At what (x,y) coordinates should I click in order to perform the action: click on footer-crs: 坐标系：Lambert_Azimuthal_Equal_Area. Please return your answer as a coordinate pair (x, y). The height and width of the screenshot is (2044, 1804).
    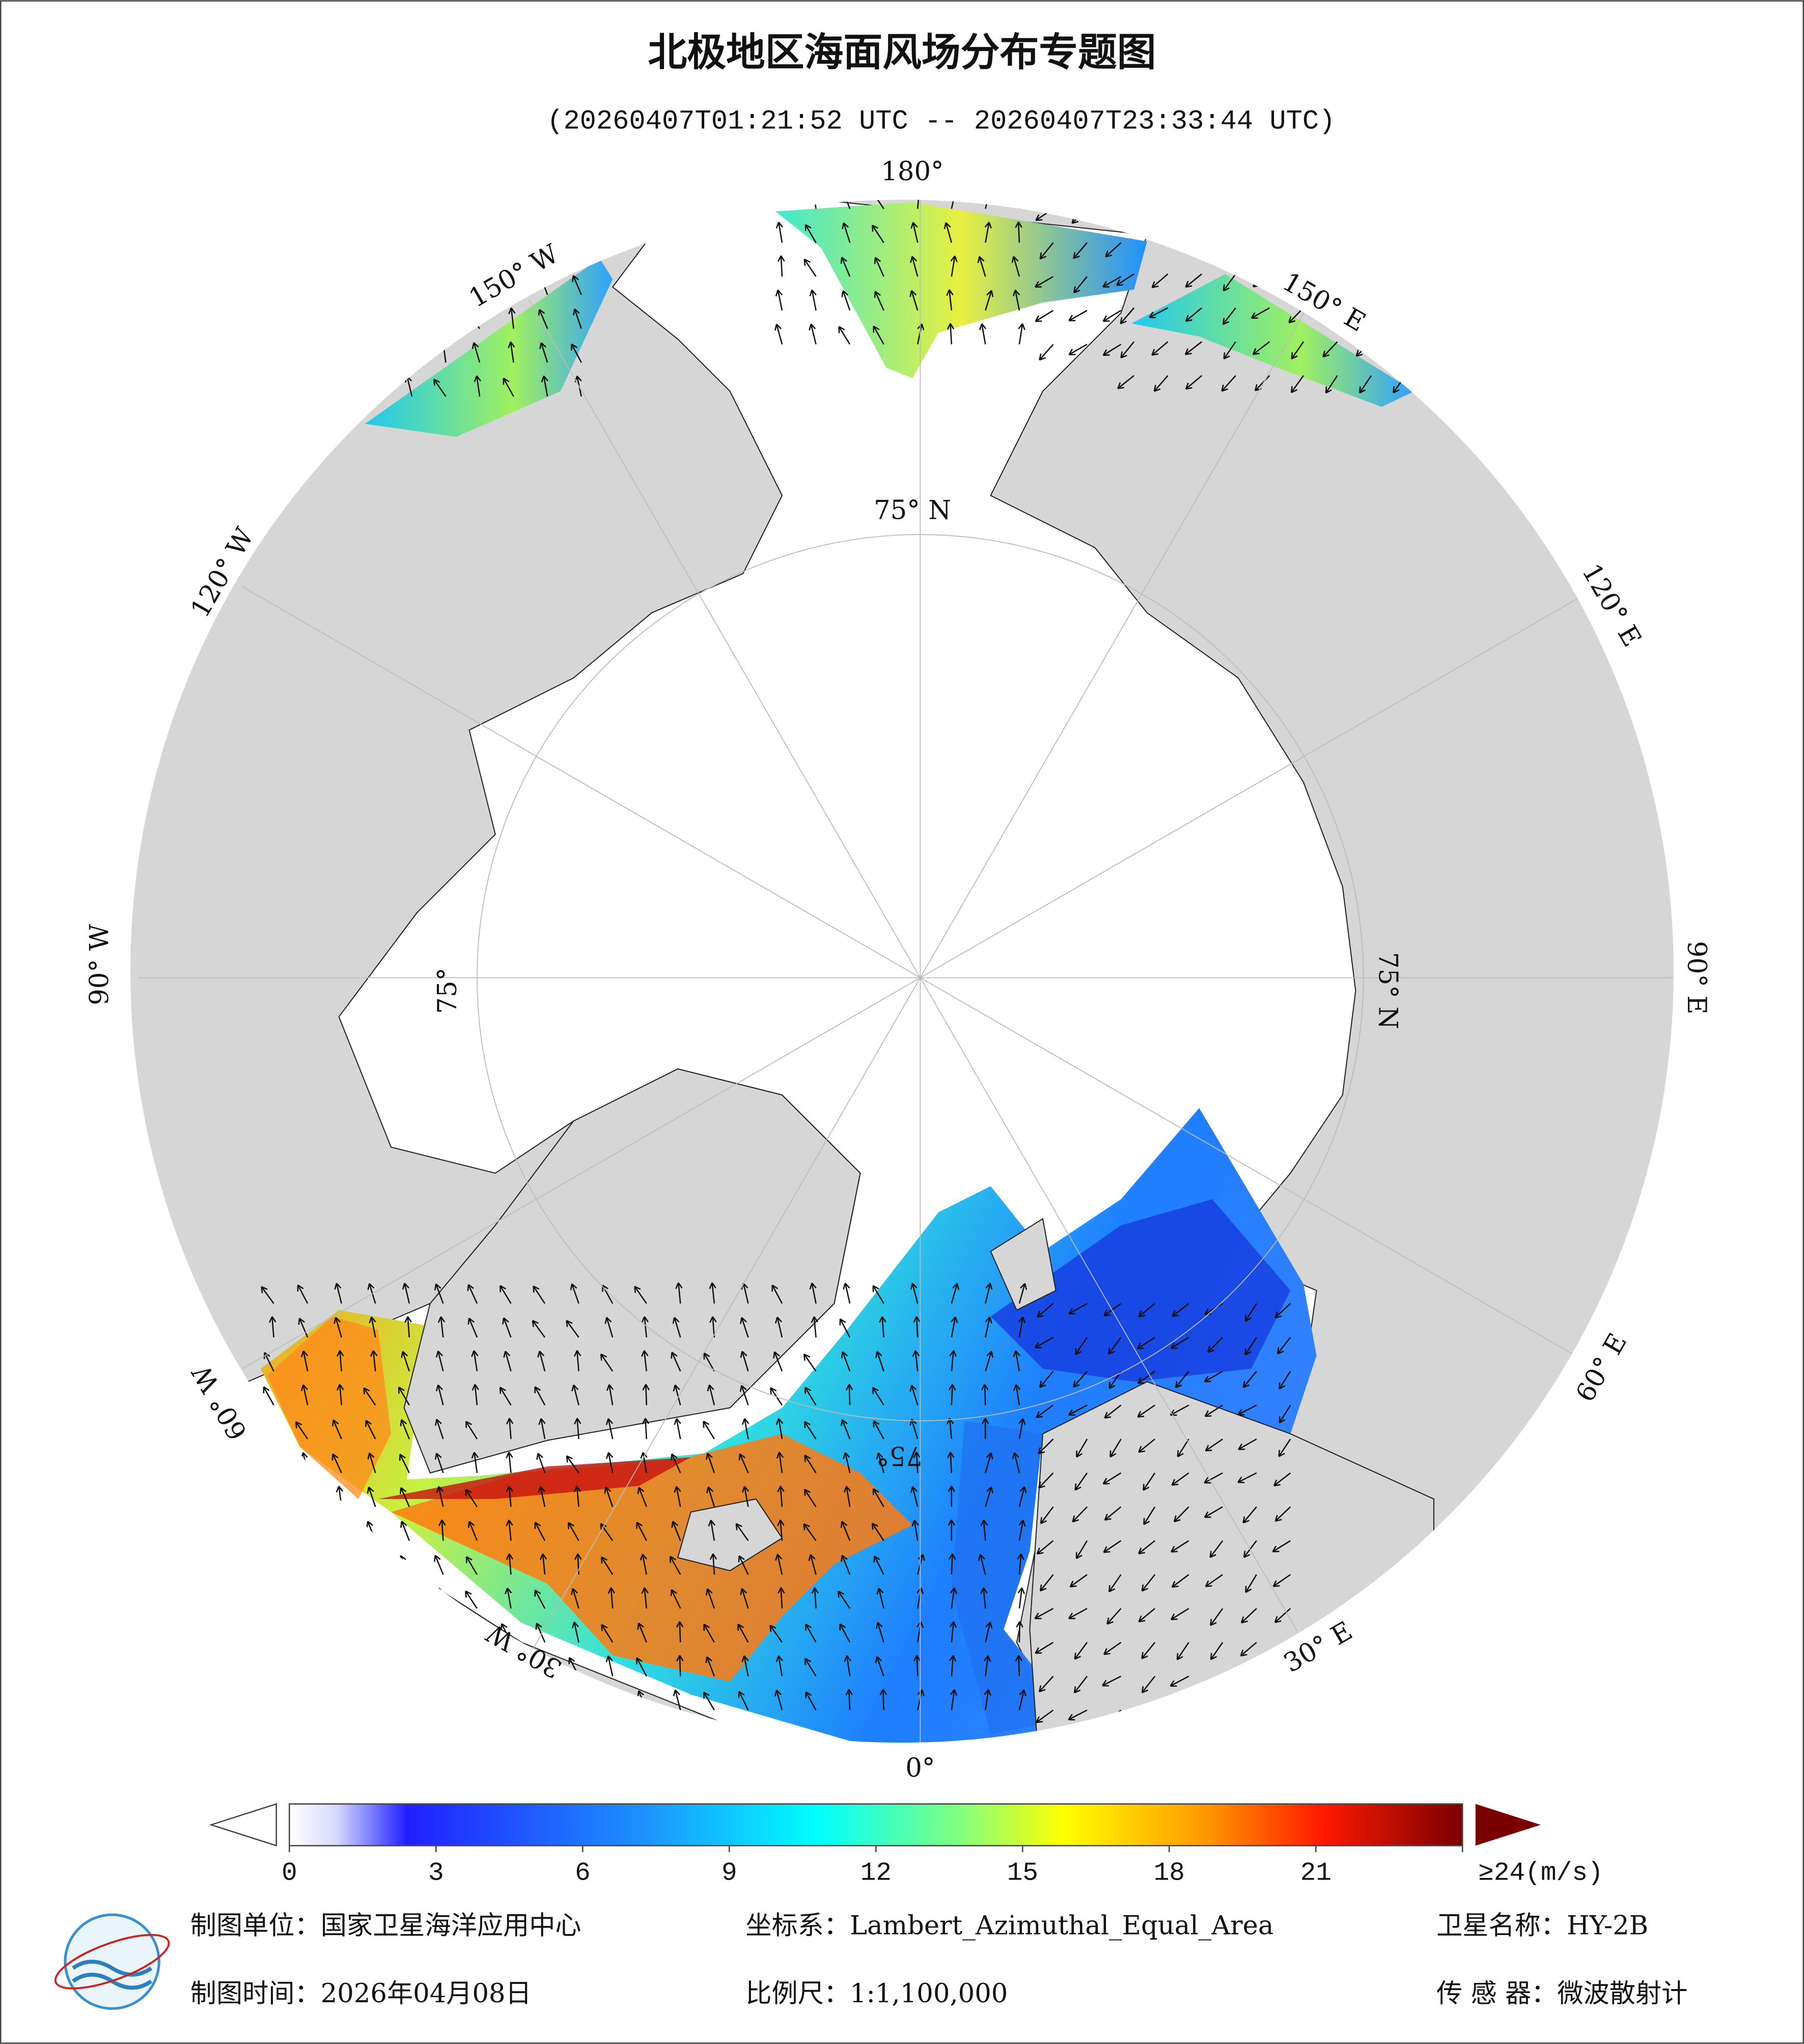
    Looking at the image, I should click on (1009, 1926).